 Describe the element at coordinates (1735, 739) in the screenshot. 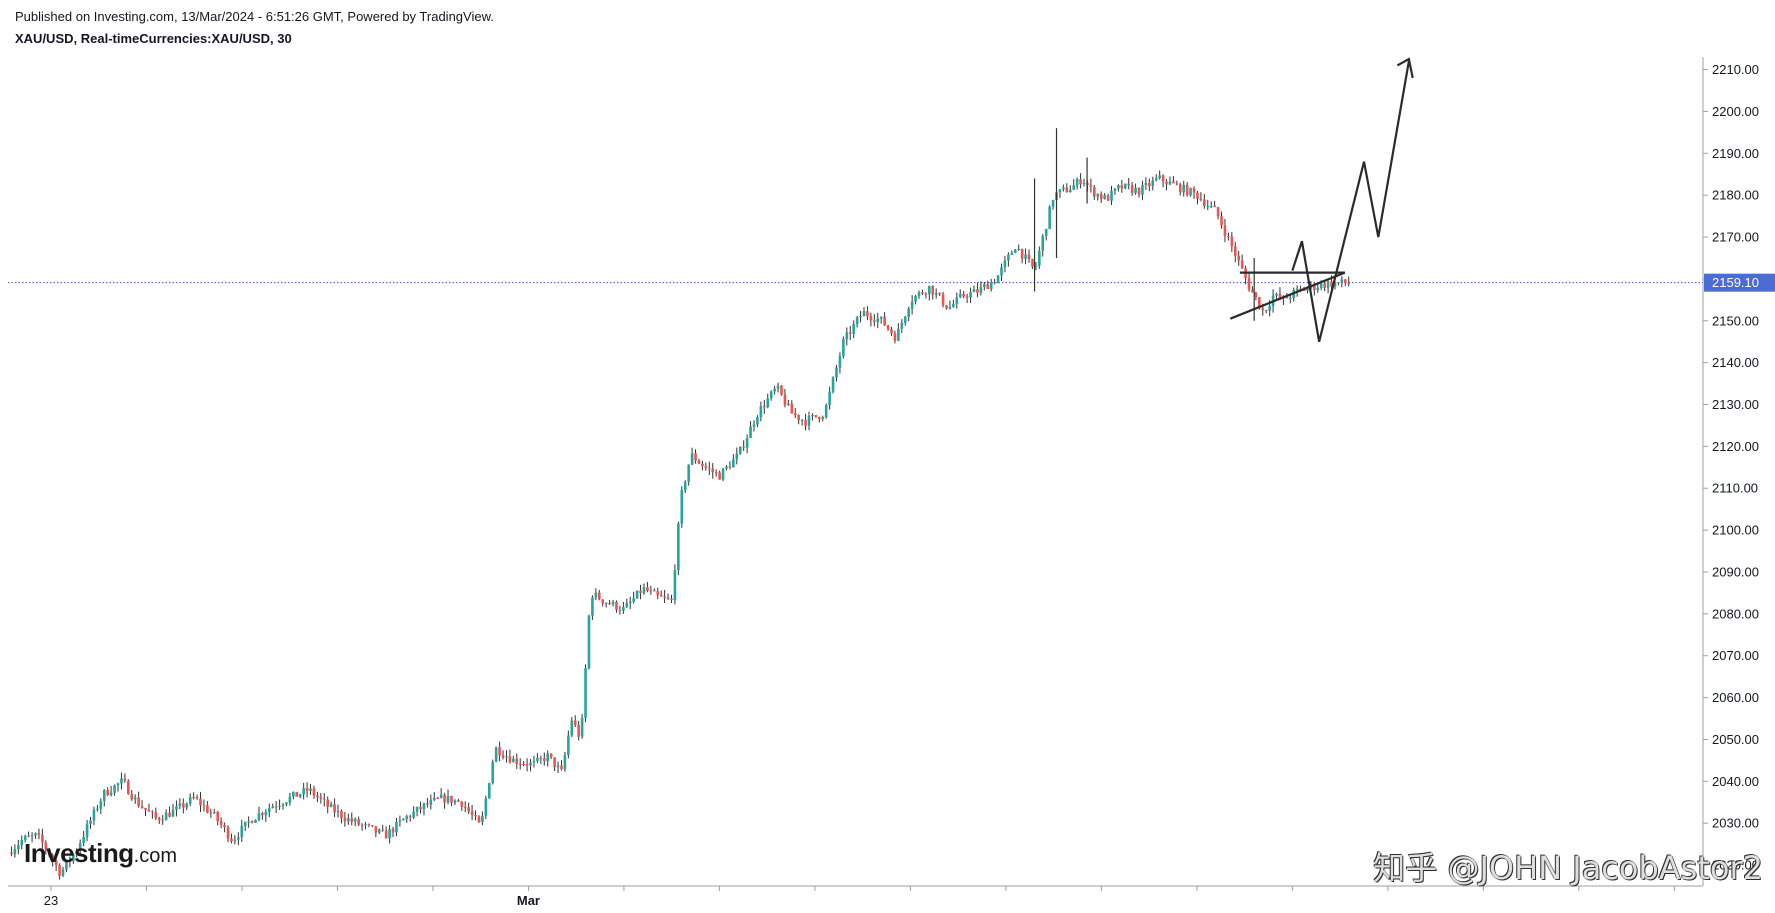

I see `y-tick-label: 2050.00` at that location.